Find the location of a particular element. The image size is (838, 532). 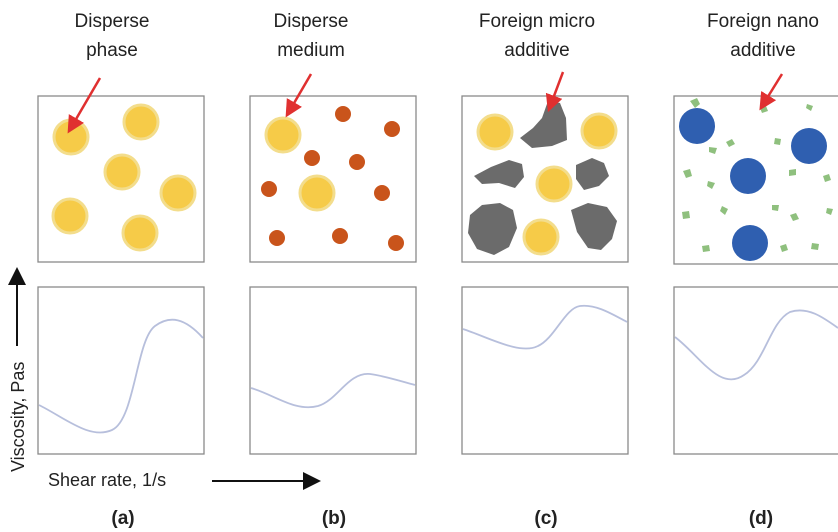

panel-b-particle-box is located at coordinates (333, 179).